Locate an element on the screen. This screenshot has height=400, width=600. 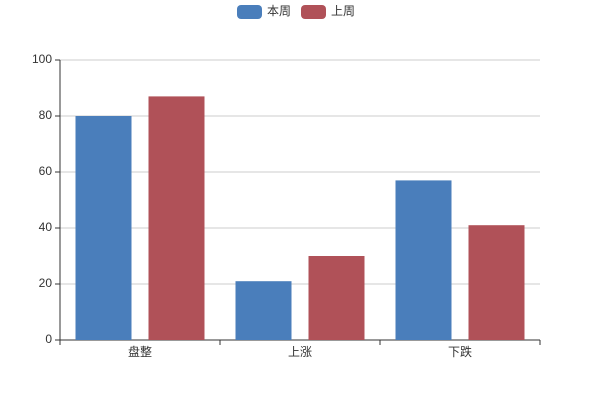
y-tick-label: 40 is located at coordinates (46, 227).